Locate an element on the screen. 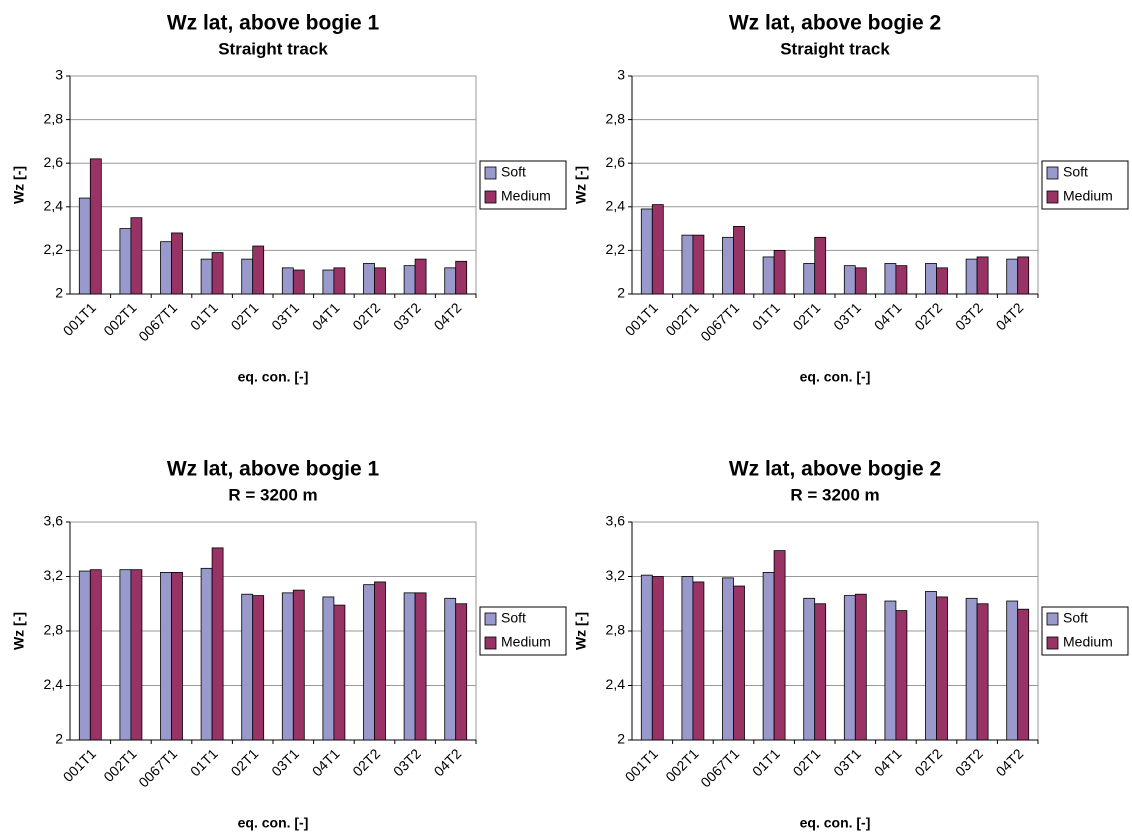  chart-title: Wz lat, above bogie 1 is located at coordinates (273, 469).